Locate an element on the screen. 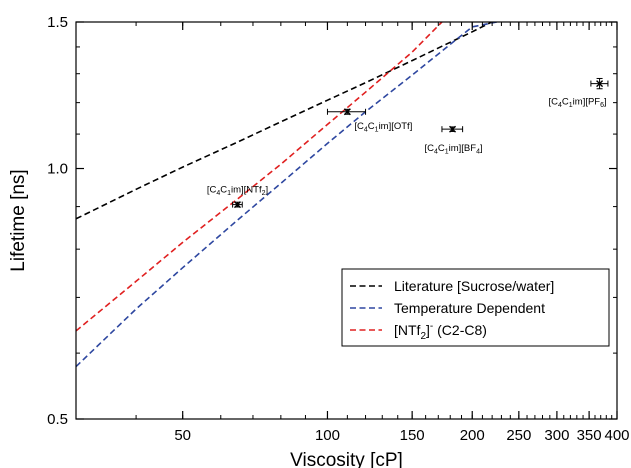 This screenshot has height=468, width=631. y-tick-label: 0.5 is located at coordinates (57, 419).